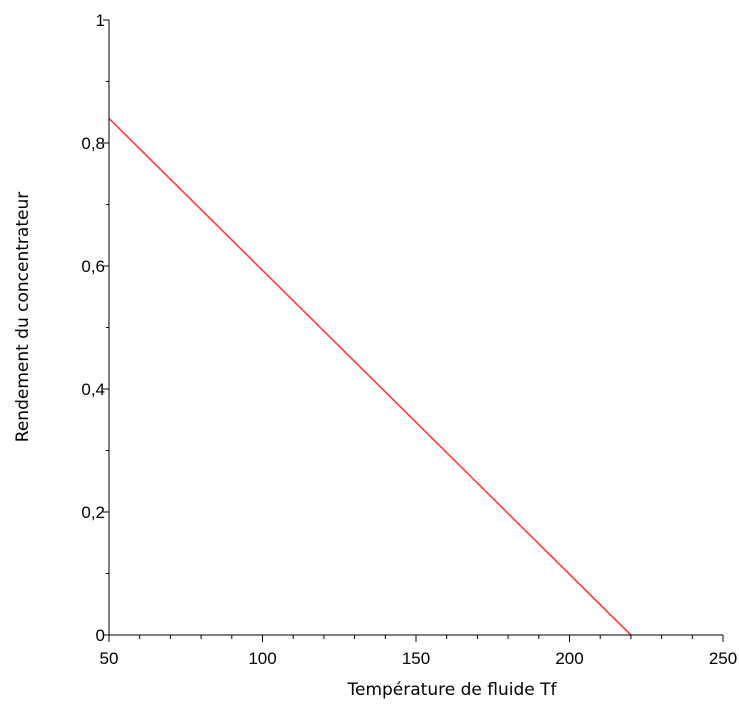  Describe the element at coordinates (93, 266) in the screenshot. I see `y-tick-label: 0,6` at that location.